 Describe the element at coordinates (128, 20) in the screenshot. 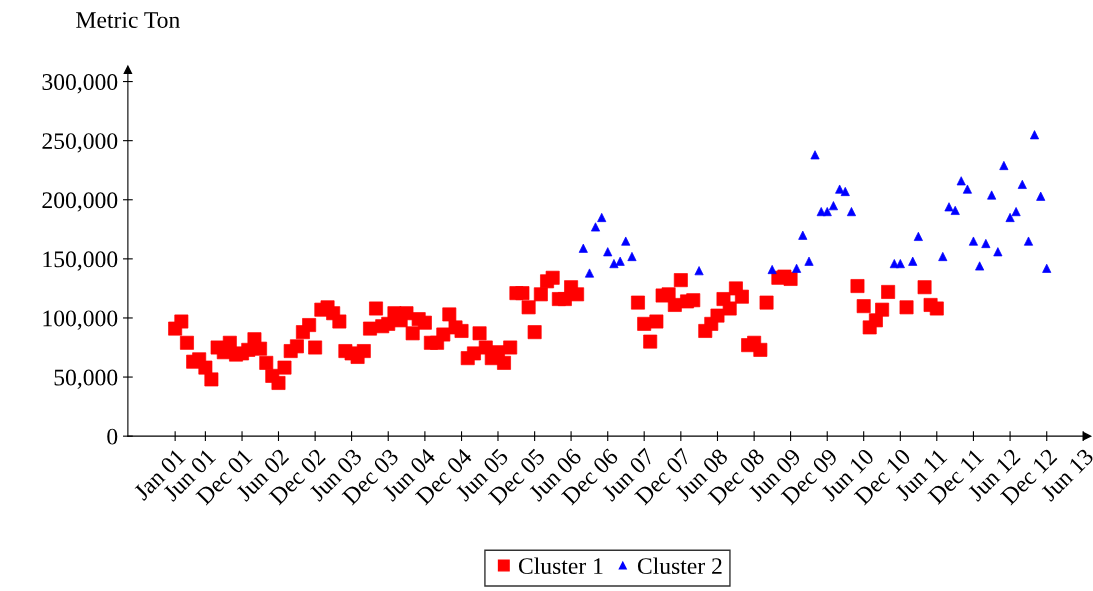

I see `y-axis-title: Metric Ton` at that location.